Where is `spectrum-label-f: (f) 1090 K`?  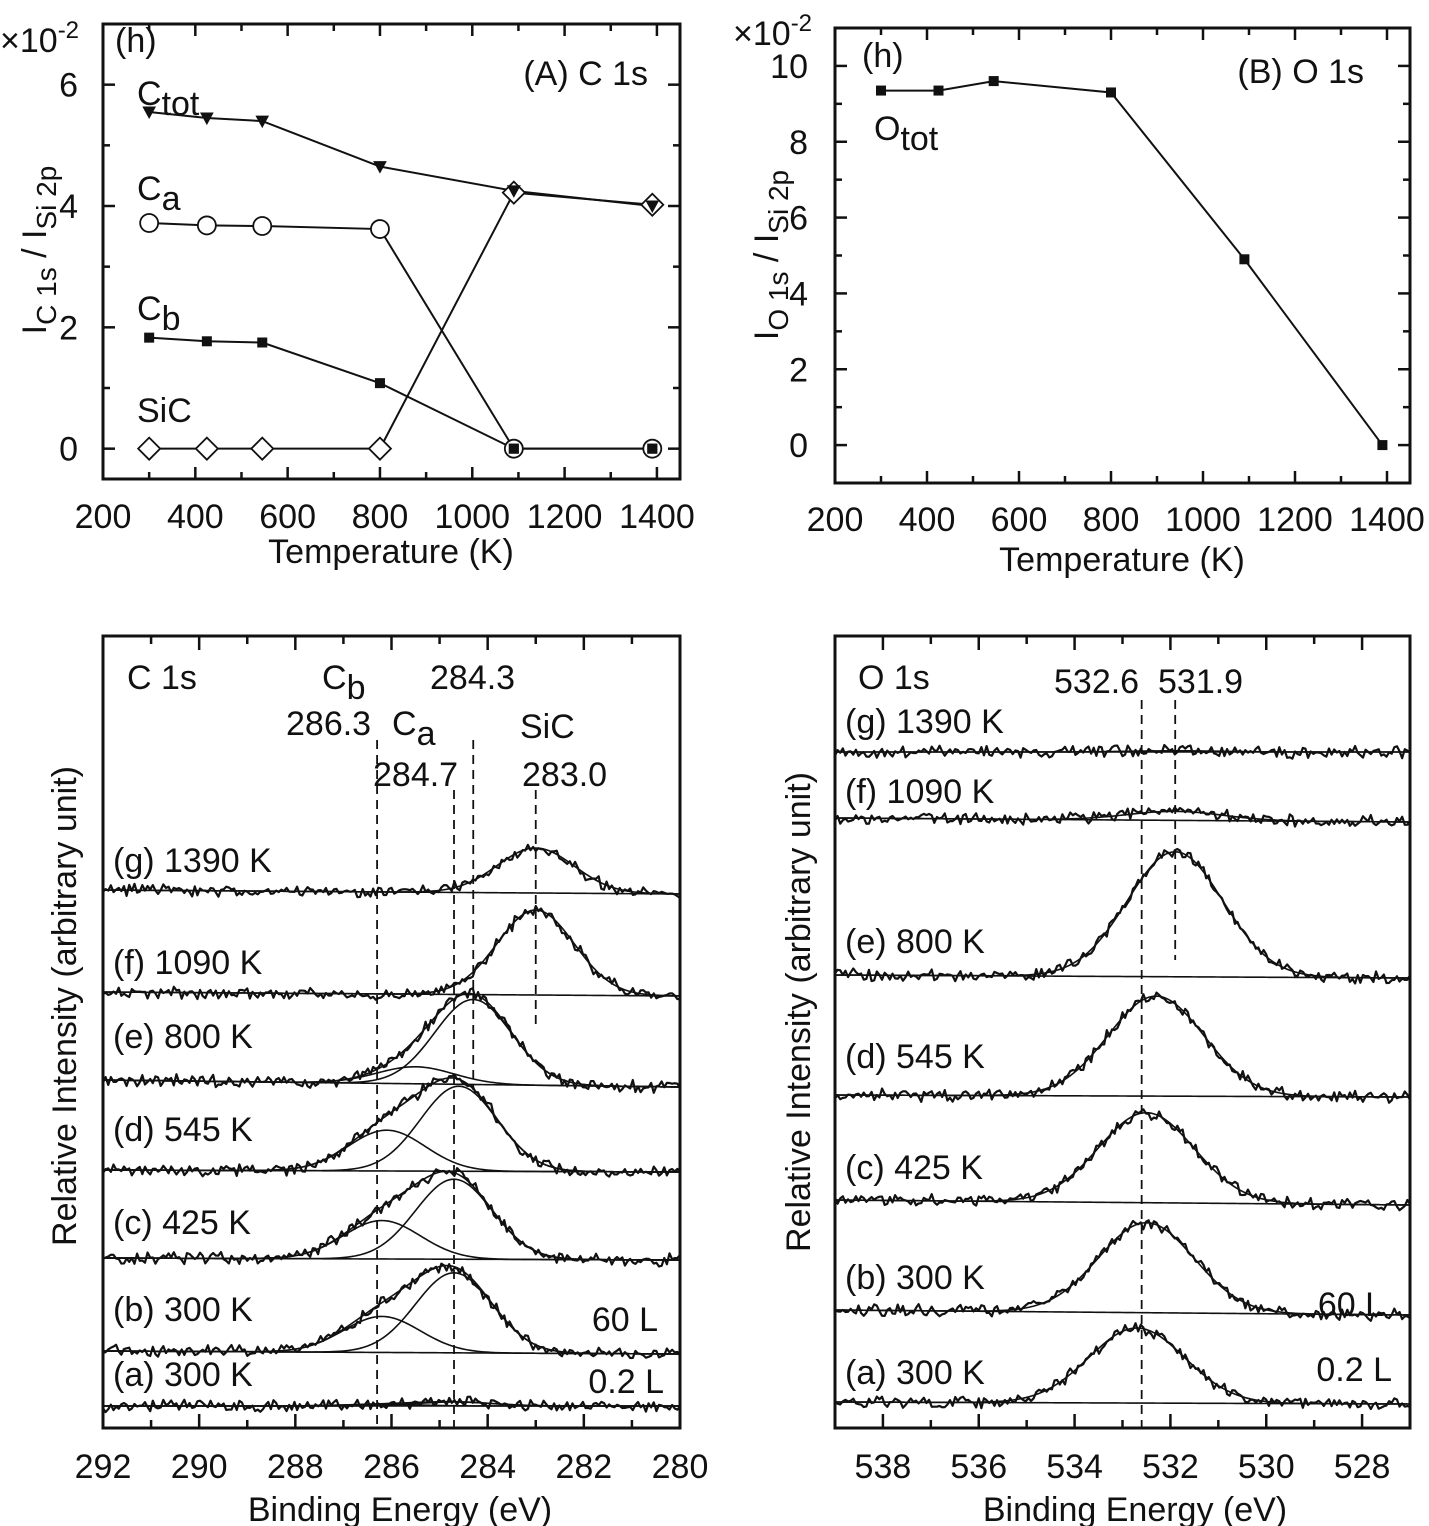 spectrum-label-f: (f) 1090 K is located at coordinates (188, 963).